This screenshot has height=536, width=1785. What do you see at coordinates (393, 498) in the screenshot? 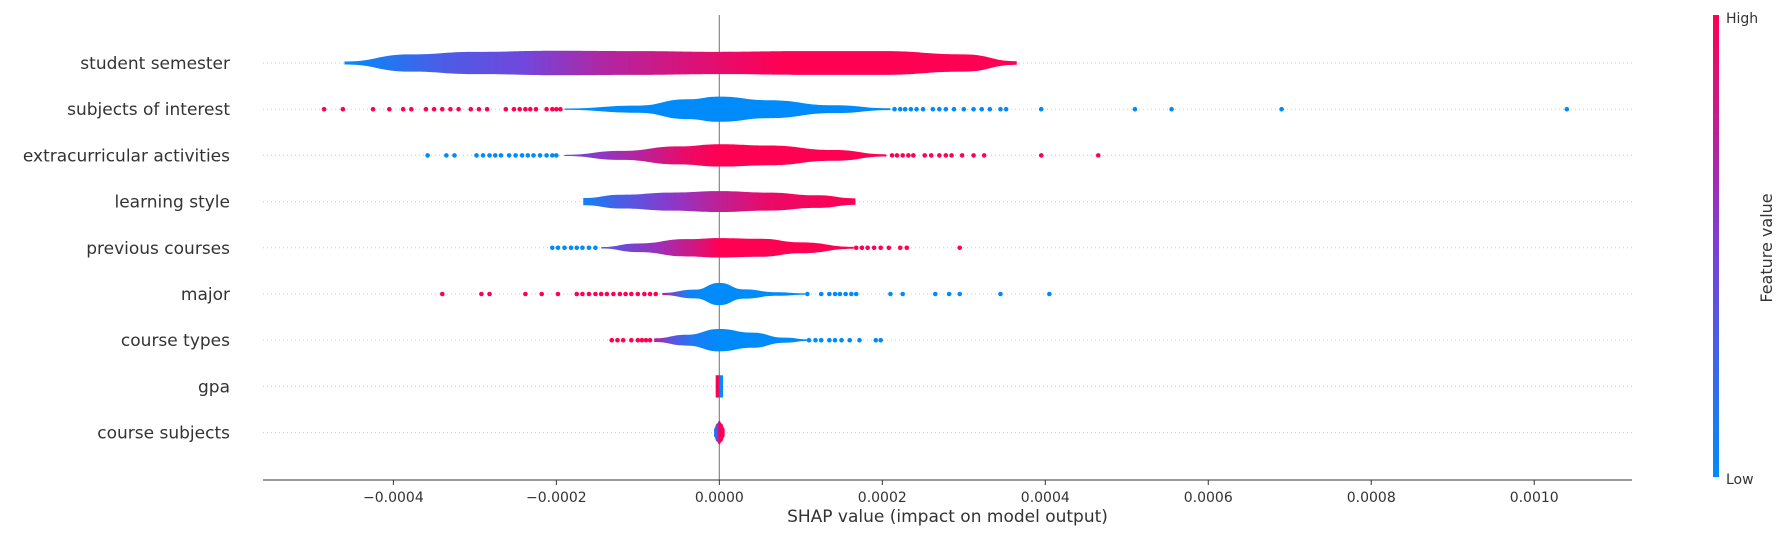
I see `x-tick-label: −0.0004` at bounding box center [393, 498].